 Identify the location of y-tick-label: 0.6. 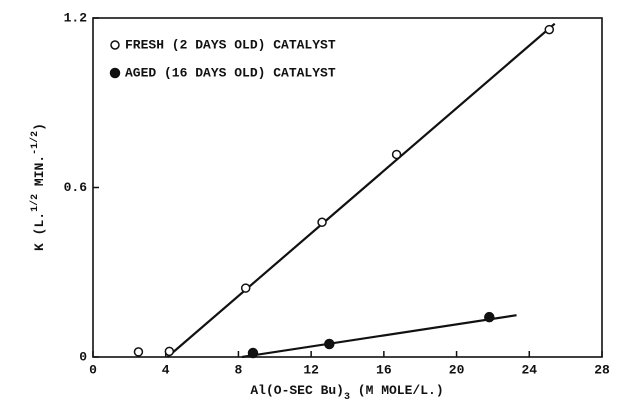
(76, 187).